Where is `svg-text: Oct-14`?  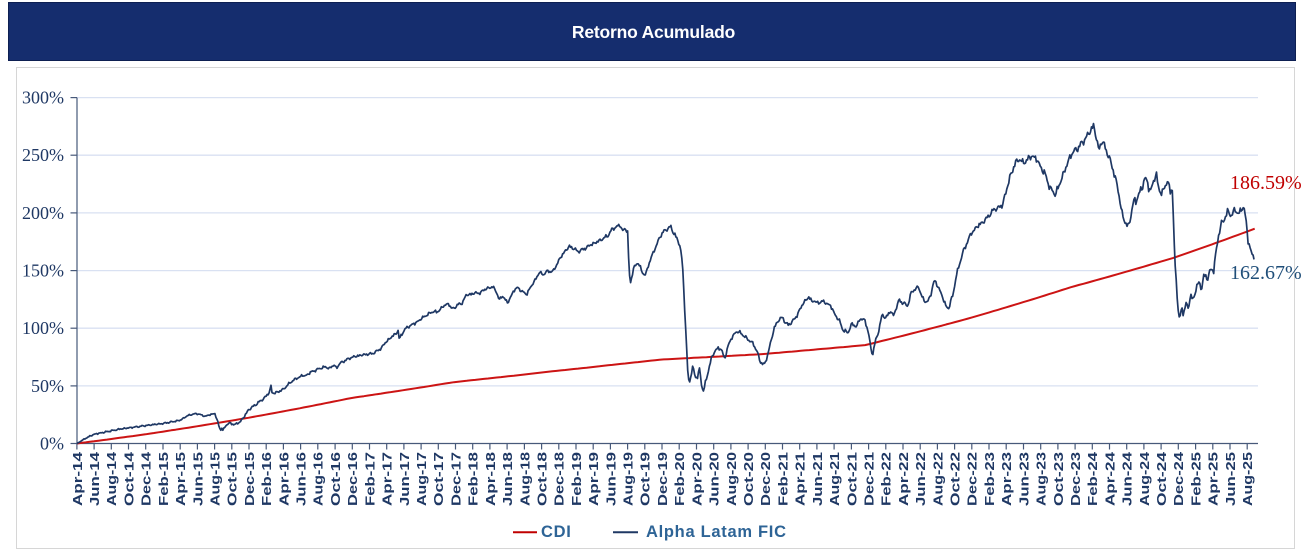
svg-text: Oct-14 is located at coordinates (128, 478).